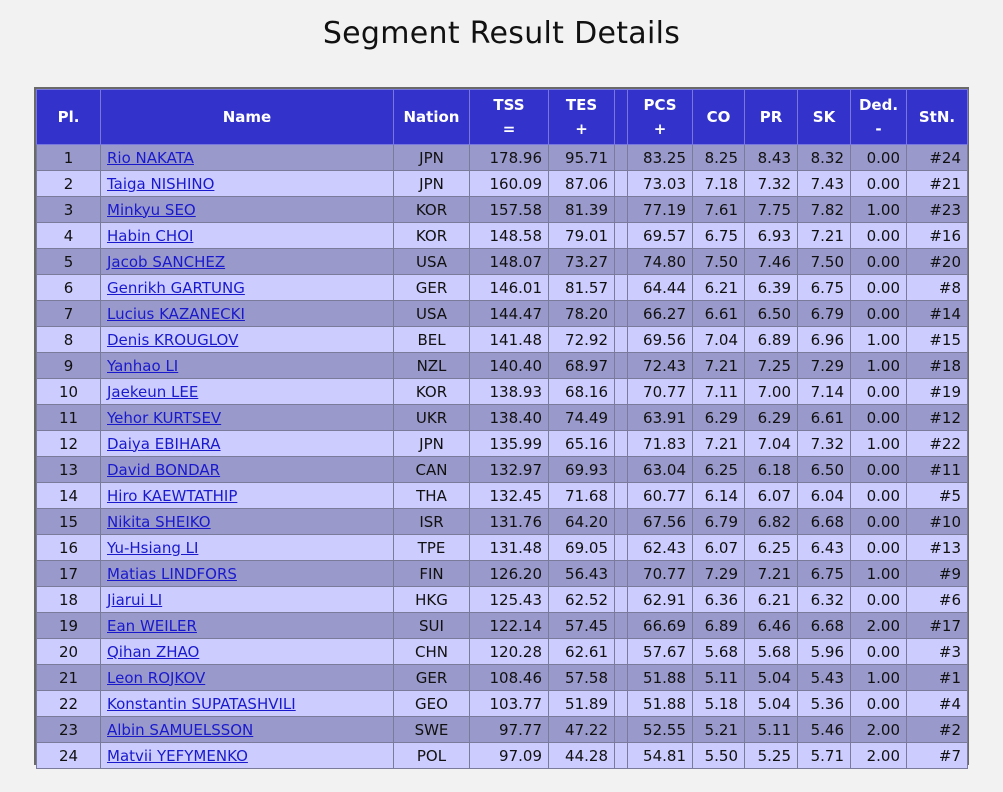  Describe the element at coordinates (68, 573) in the screenshot. I see `cell-pl: 17` at that location.